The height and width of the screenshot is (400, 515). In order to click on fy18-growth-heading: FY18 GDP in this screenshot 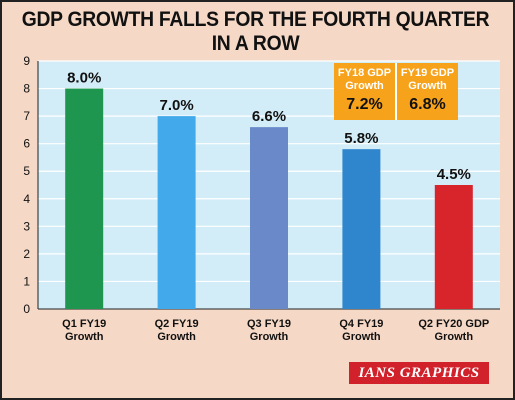, I will do `click(364, 73)`.